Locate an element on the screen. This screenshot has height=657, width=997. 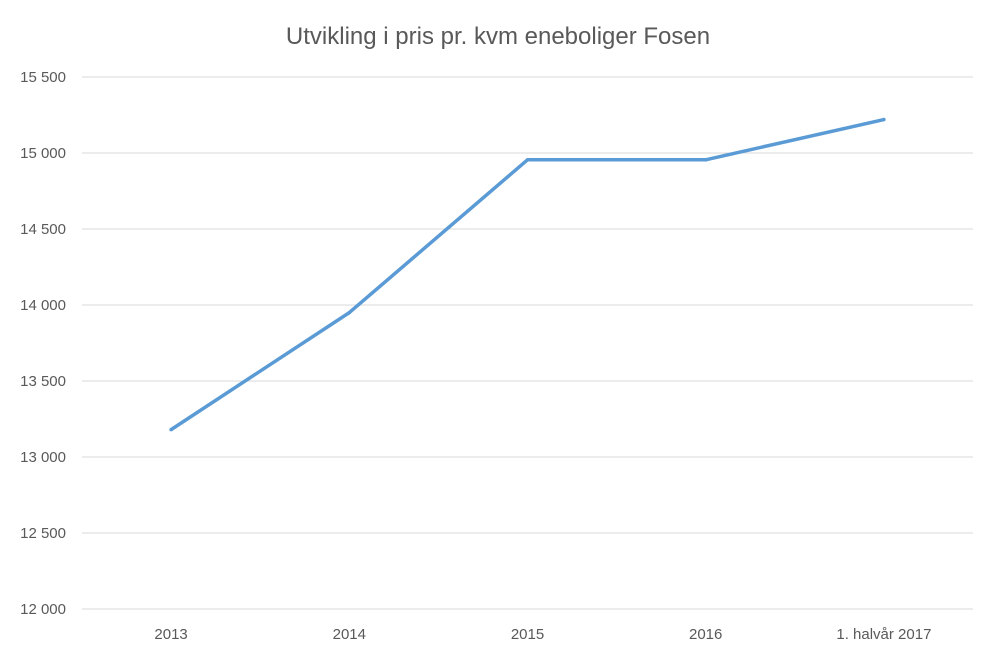
y-tick-label: 15 000 is located at coordinates (43, 153).